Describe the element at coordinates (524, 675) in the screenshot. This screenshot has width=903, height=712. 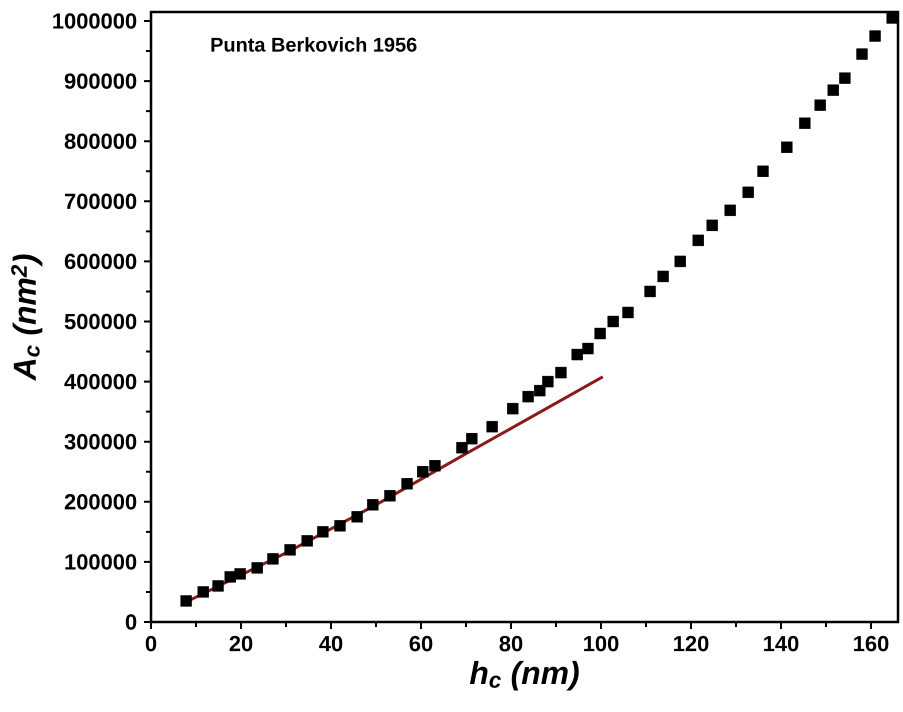
I see `x-axis-title: h$_{c}$ (nm)` at that location.